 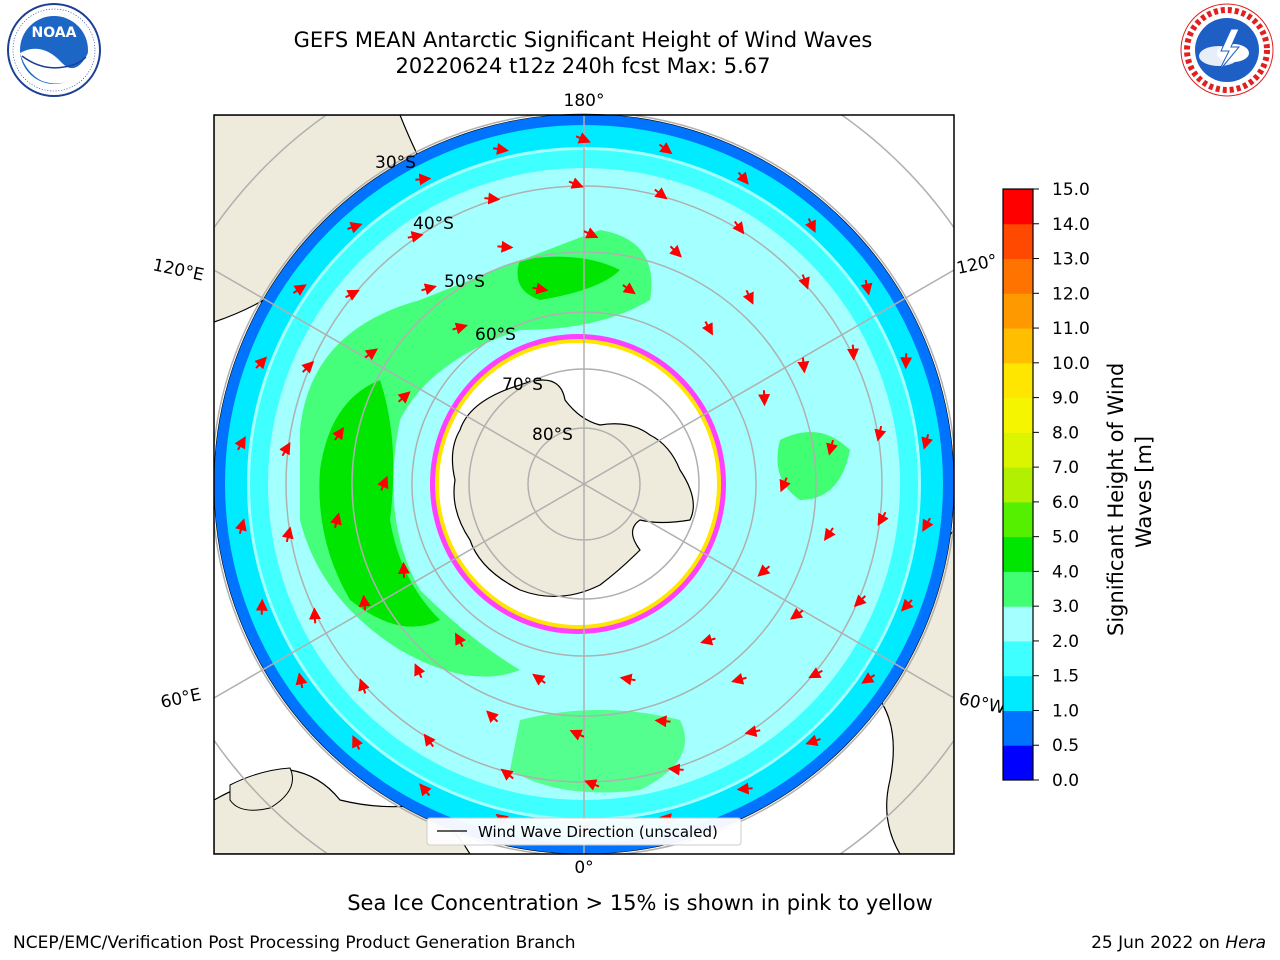 I want to click on colorbar-tick-label: 5.0, so click(x=1065, y=538).